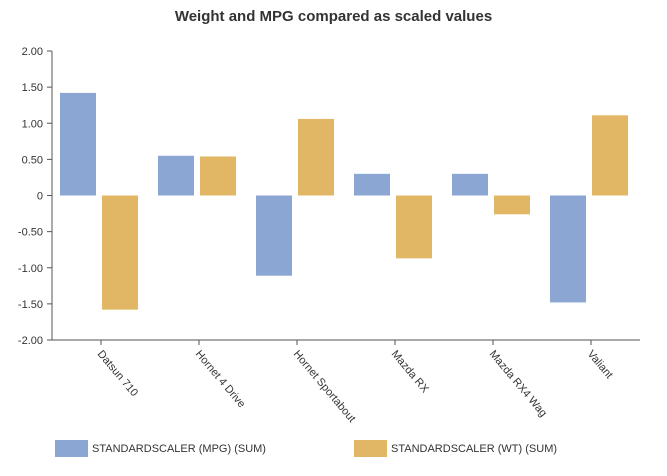  What do you see at coordinates (32, 160) in the screenshot?
I see `y-tick-label: 0.50` at bounding box center [32, 160].